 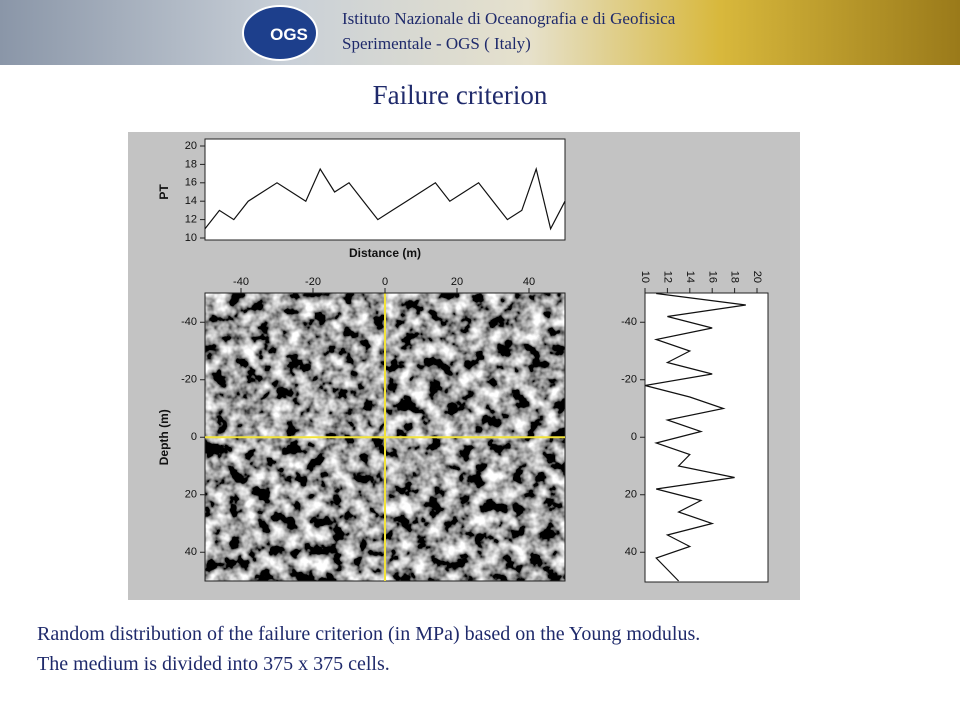 I want to click on y-axis-label: Depth (m), so click(x=164, y=437).